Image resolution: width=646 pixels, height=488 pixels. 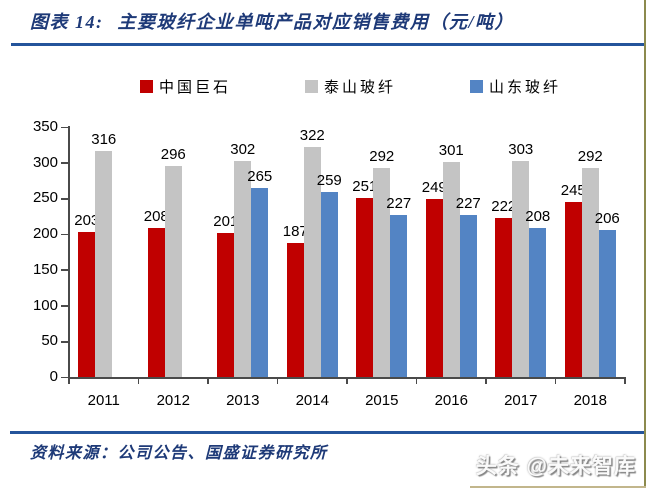 What do you see at coordinates (260, 176) in the screenshot?
I see `bar-value-label: 265` at bounding box center [260, 176].